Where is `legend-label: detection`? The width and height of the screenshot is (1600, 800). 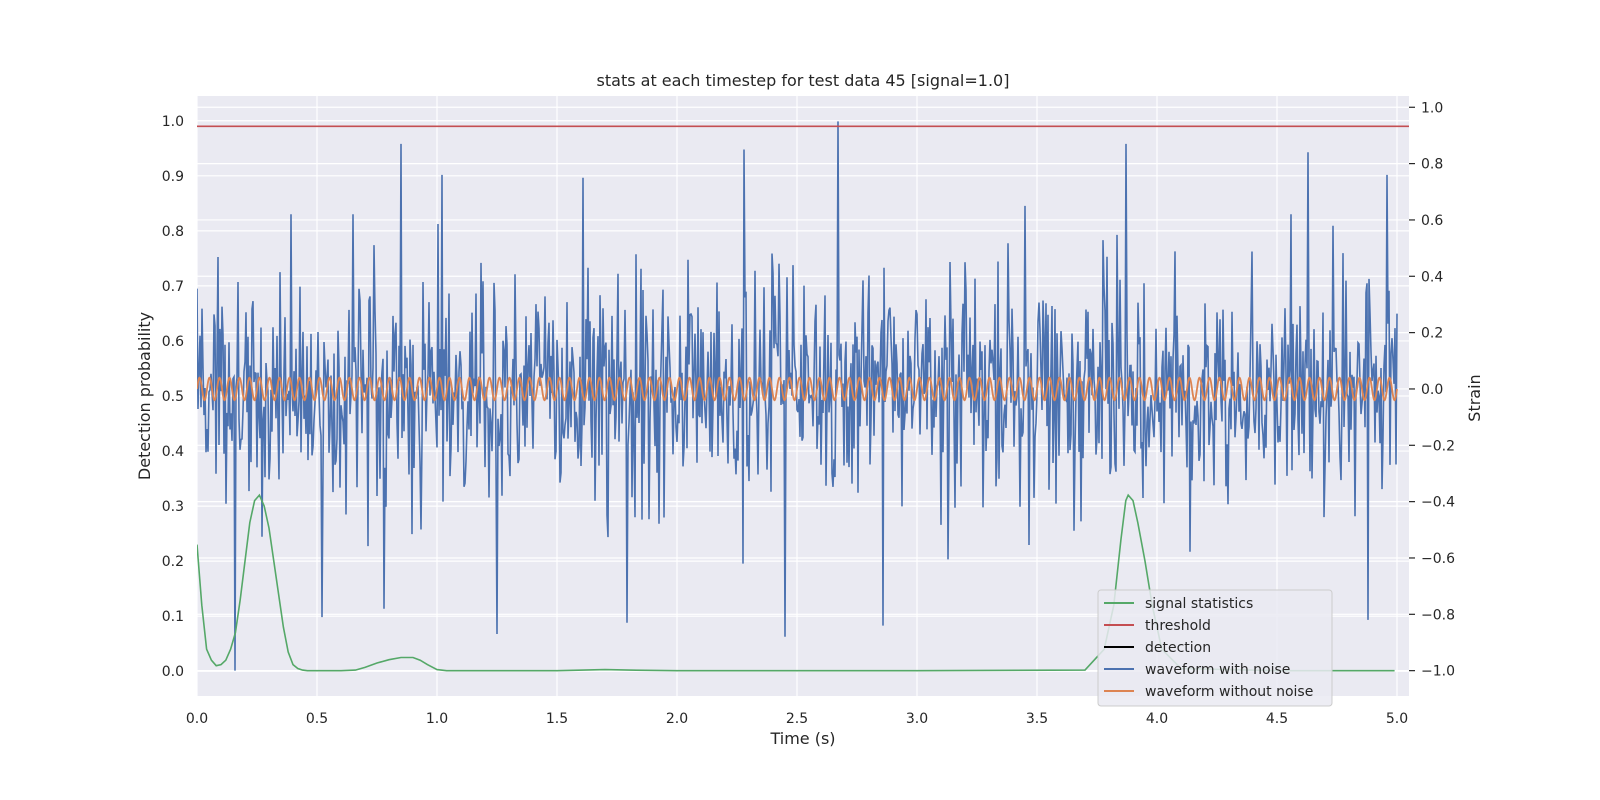 legend-label: detection is located at coordinates (1178, 648).